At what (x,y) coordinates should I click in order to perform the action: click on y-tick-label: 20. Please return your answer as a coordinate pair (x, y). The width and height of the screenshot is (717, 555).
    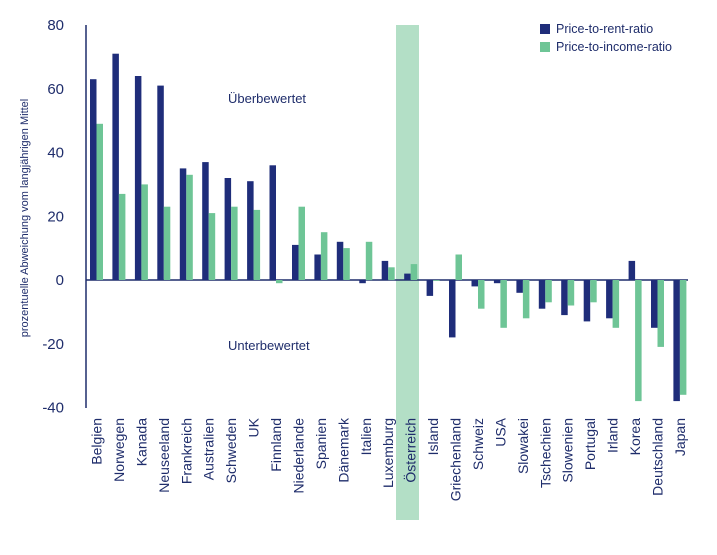
    Looking at the image, I should click on (55, 216).